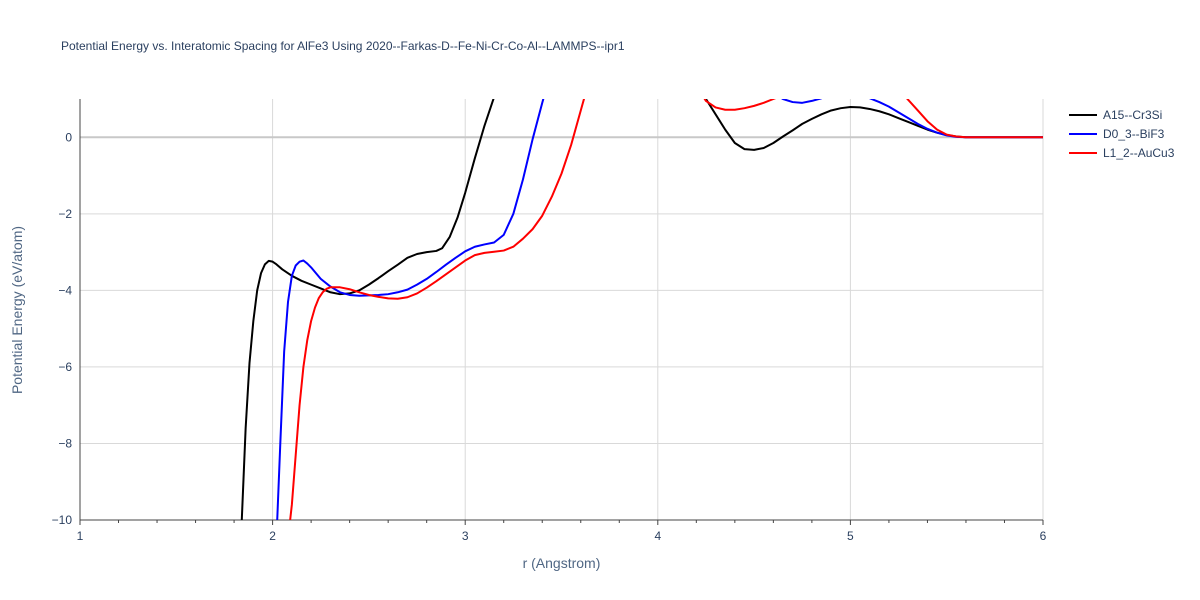 Image resolution: width=1200 pixels, height=600 pixels. What do you see at coordinates (657, 536) in the screenshot?
I see `x-tick-label: 4` at bounding box center [657, 536].